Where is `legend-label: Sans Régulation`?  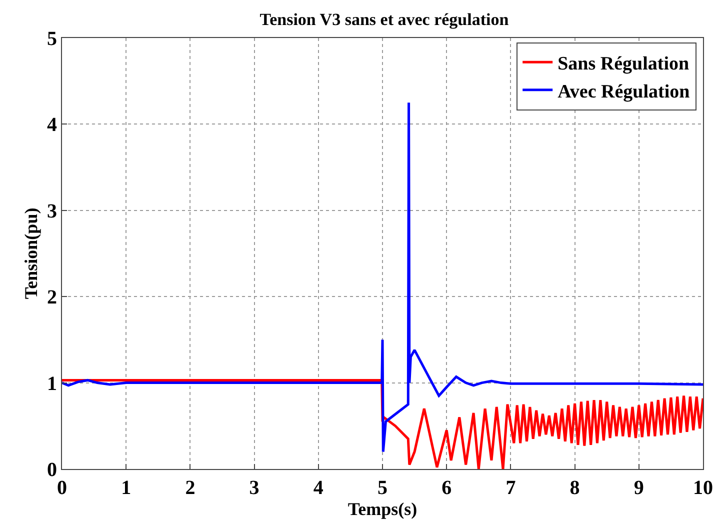 legend-label: Sans Régulation is located at coordinates (624, 64).